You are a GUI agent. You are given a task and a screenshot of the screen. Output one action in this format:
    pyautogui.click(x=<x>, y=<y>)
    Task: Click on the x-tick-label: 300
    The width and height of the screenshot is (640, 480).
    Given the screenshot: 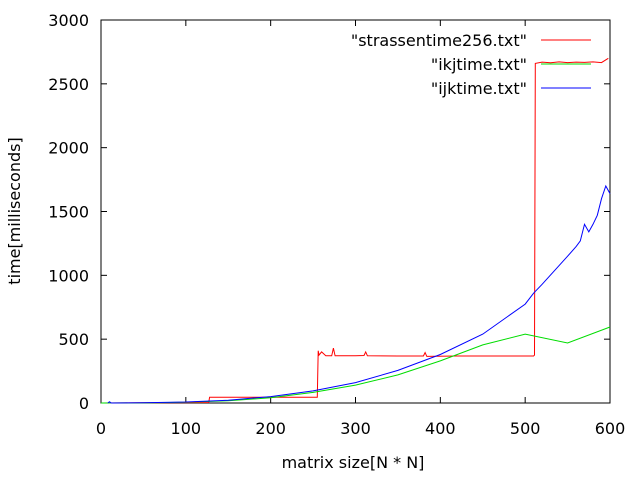 What is the action you would take?
    pyautogui.click(x=355, y=428)
    